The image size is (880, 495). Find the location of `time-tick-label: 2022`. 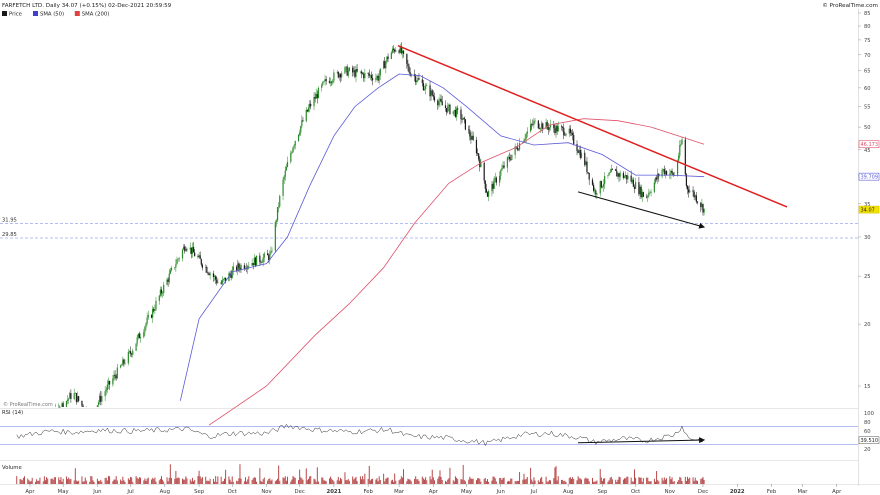

time-tick-label: 2022 is located at coordinates (737, 492).